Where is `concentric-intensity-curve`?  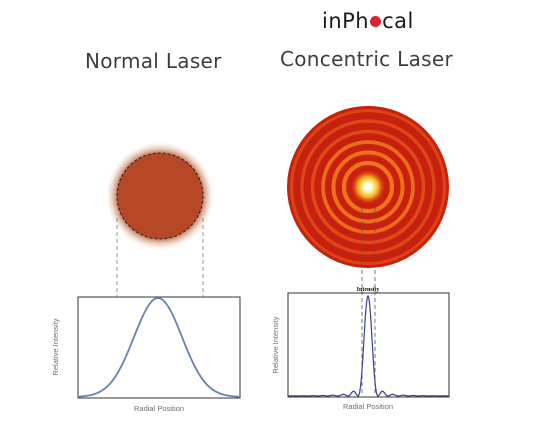 concentric-intensity-curve is located at coordinates (368, 345).